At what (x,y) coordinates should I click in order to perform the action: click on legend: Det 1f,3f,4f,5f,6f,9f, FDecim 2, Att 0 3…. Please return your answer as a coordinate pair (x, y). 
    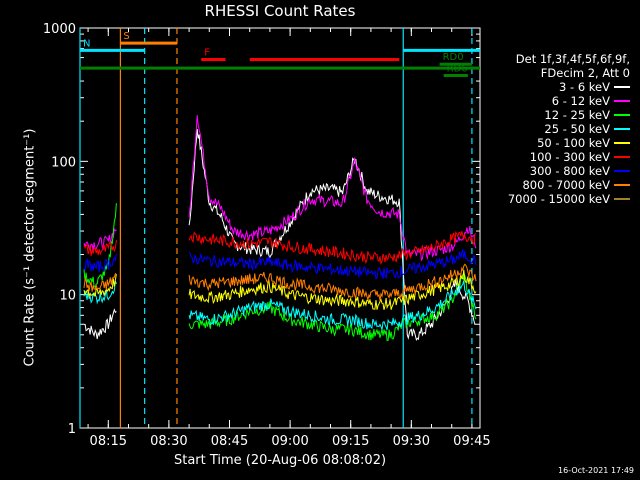
    Looking at the image, I should click on (558, 129).